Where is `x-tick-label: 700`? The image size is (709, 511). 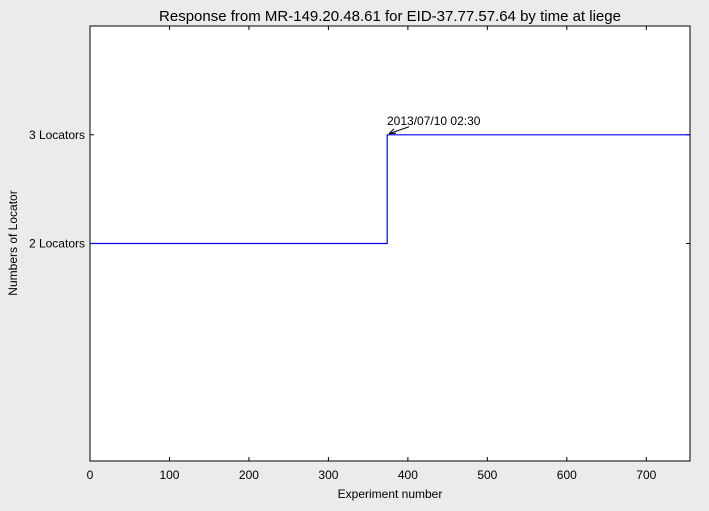
x-tick-label: 700 is located at coordinates (646, 475).